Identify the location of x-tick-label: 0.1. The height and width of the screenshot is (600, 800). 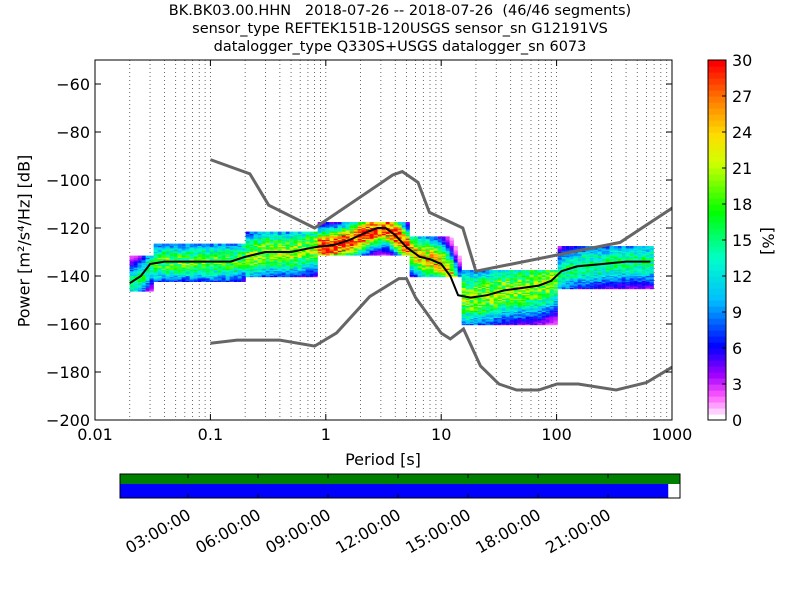
(210, 434).